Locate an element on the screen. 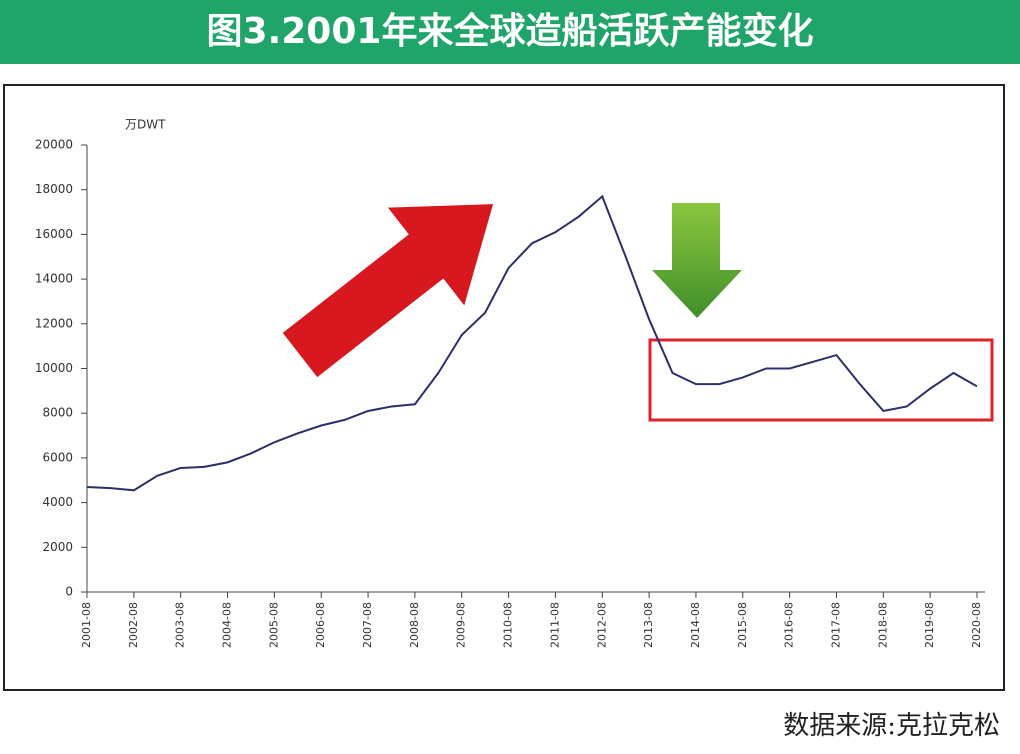 Image resolution: width=1020 pixels, height=754 pixels. y-tick-label: 20000 is located at coordinates (54, 145).